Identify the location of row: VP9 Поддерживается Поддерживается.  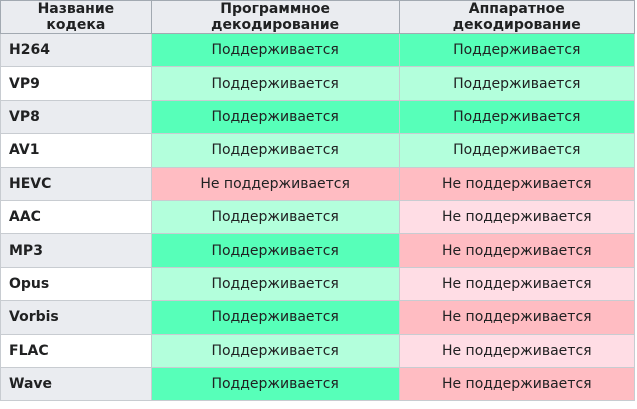
(318, 83).